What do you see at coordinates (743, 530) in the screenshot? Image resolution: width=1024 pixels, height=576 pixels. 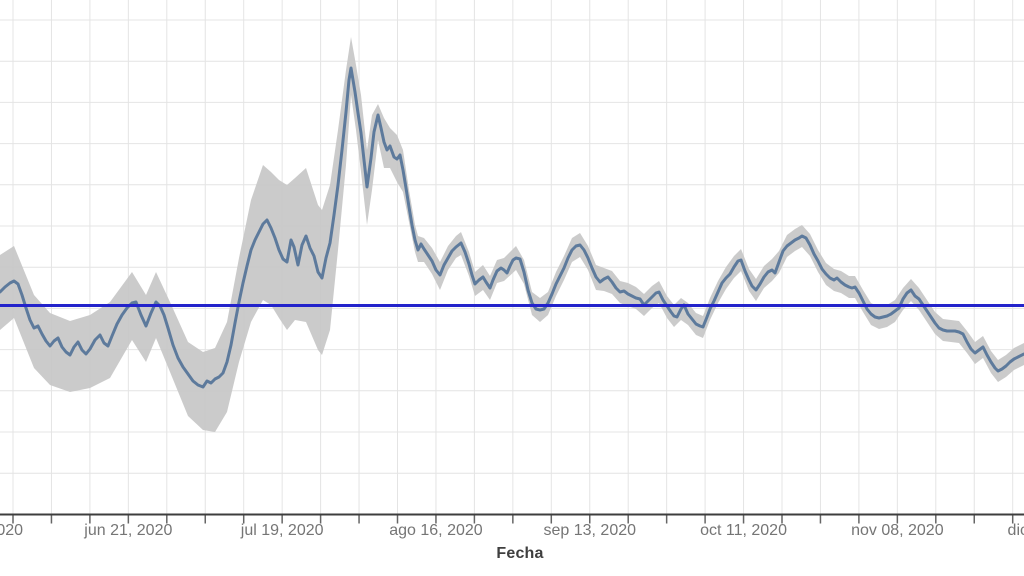 I see `x-tick-label: oct 11, 2020` at bounding box center [743, 530].